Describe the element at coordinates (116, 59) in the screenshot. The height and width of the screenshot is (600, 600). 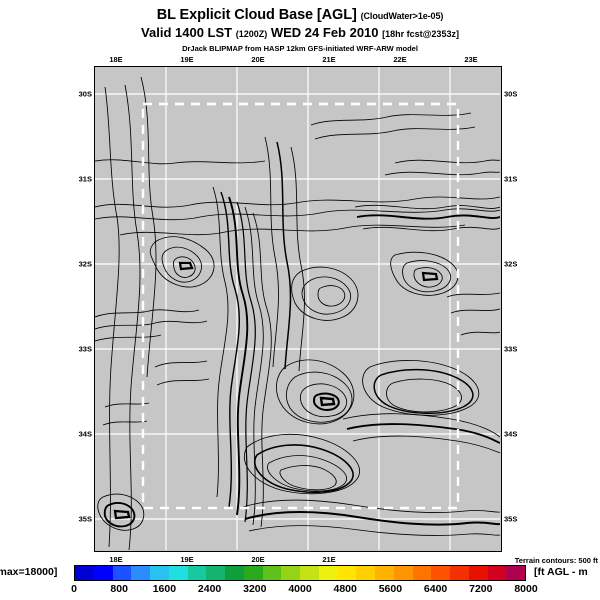
I see `axis-tick-top-0: 18E` at that location.